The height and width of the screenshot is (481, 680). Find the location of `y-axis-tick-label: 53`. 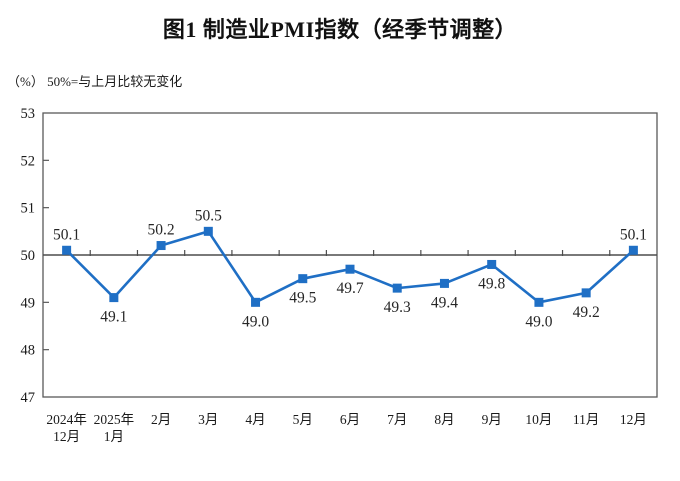

y-axis-tick-label: 53 is located at coordinates (28, 114).